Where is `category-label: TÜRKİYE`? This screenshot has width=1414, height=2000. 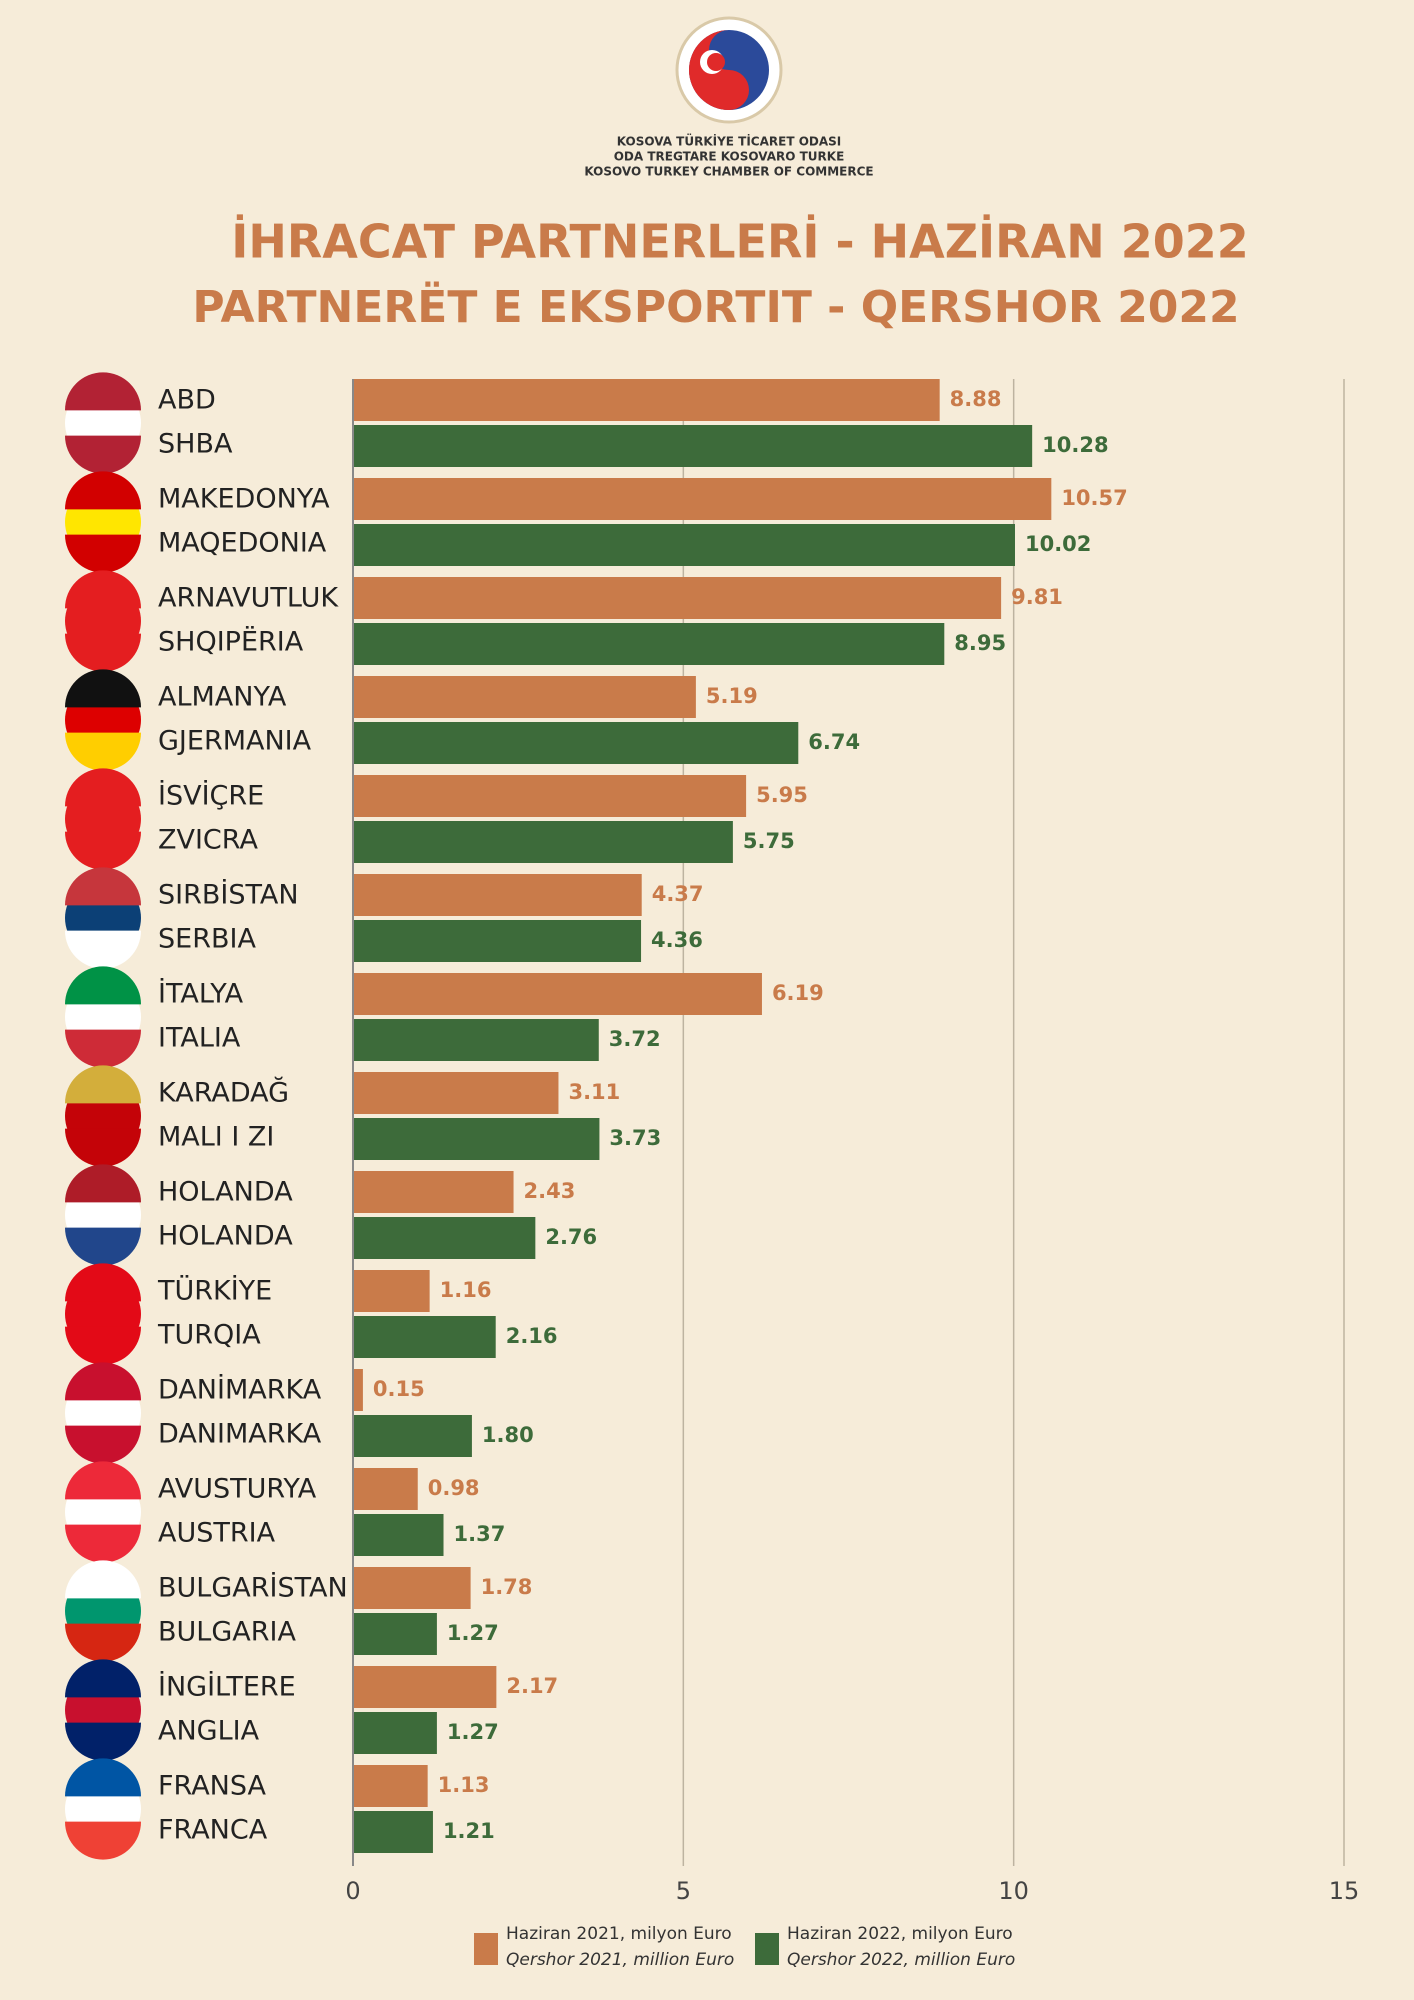
category-label: TÜRKİYE is located at coordinates (214, 1291).